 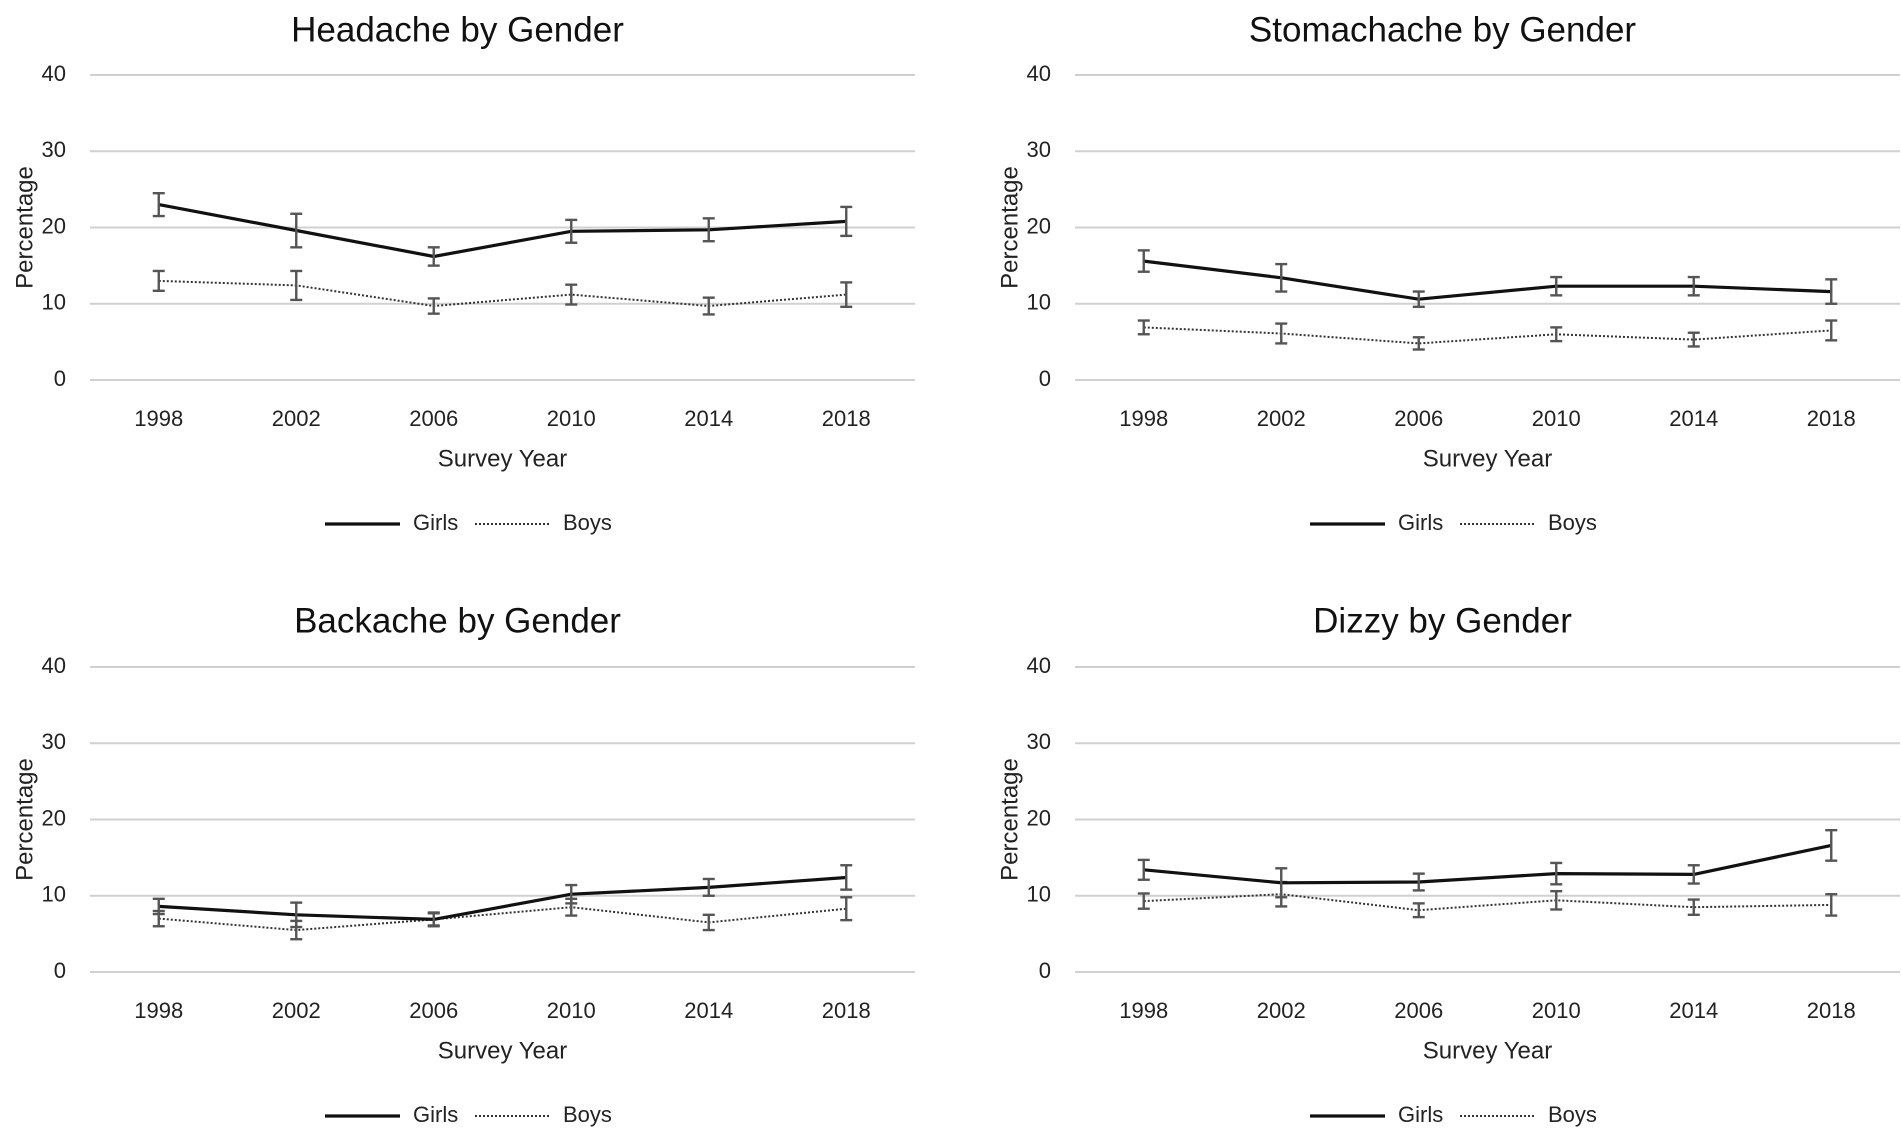 What do you see at coordinates (457, 29) in the screenshot?
I see `chart-title: Headache by Gender` at bounding box center [457, 29].